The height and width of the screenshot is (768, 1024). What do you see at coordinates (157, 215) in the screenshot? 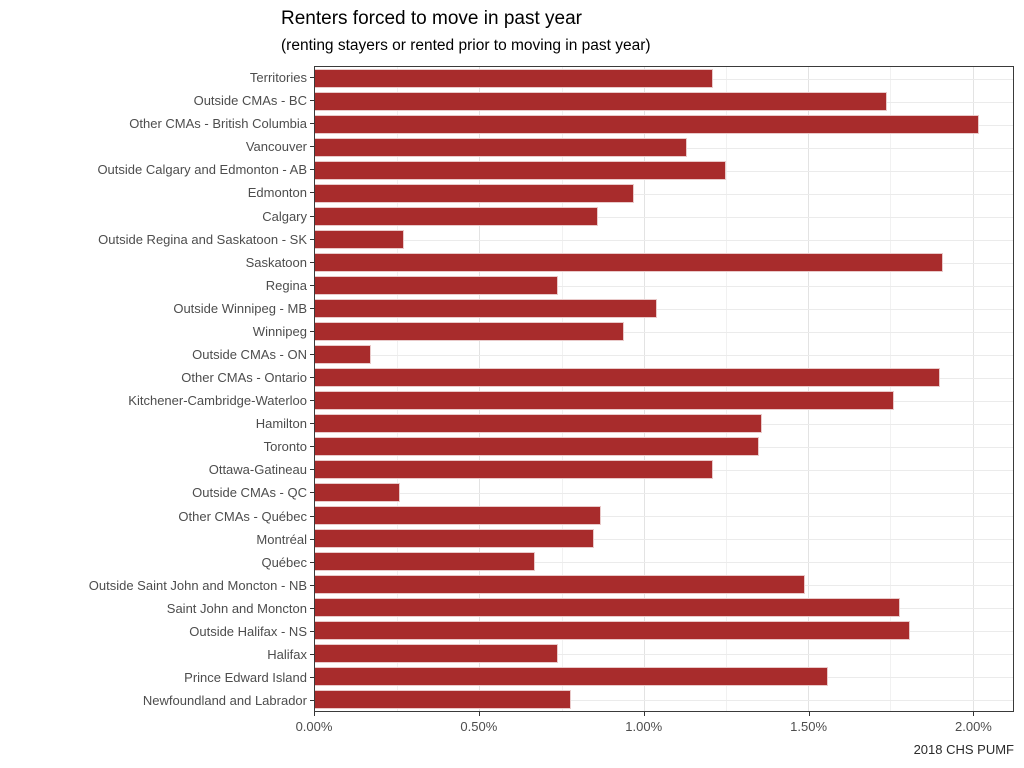
I see `y-axis-label: Calgary` at bounding box center [157, 215].